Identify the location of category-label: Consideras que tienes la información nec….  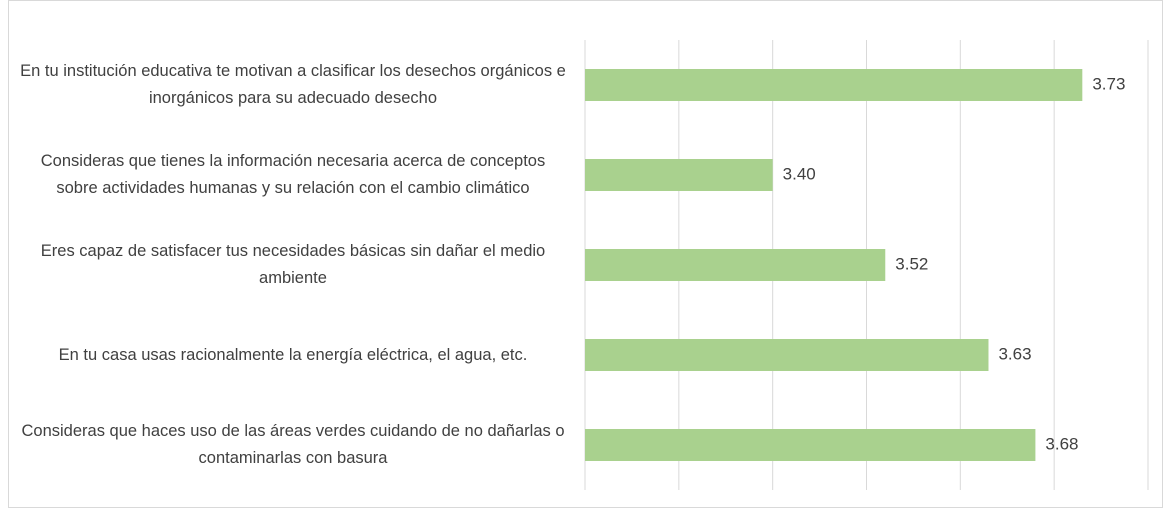
(293, 174).